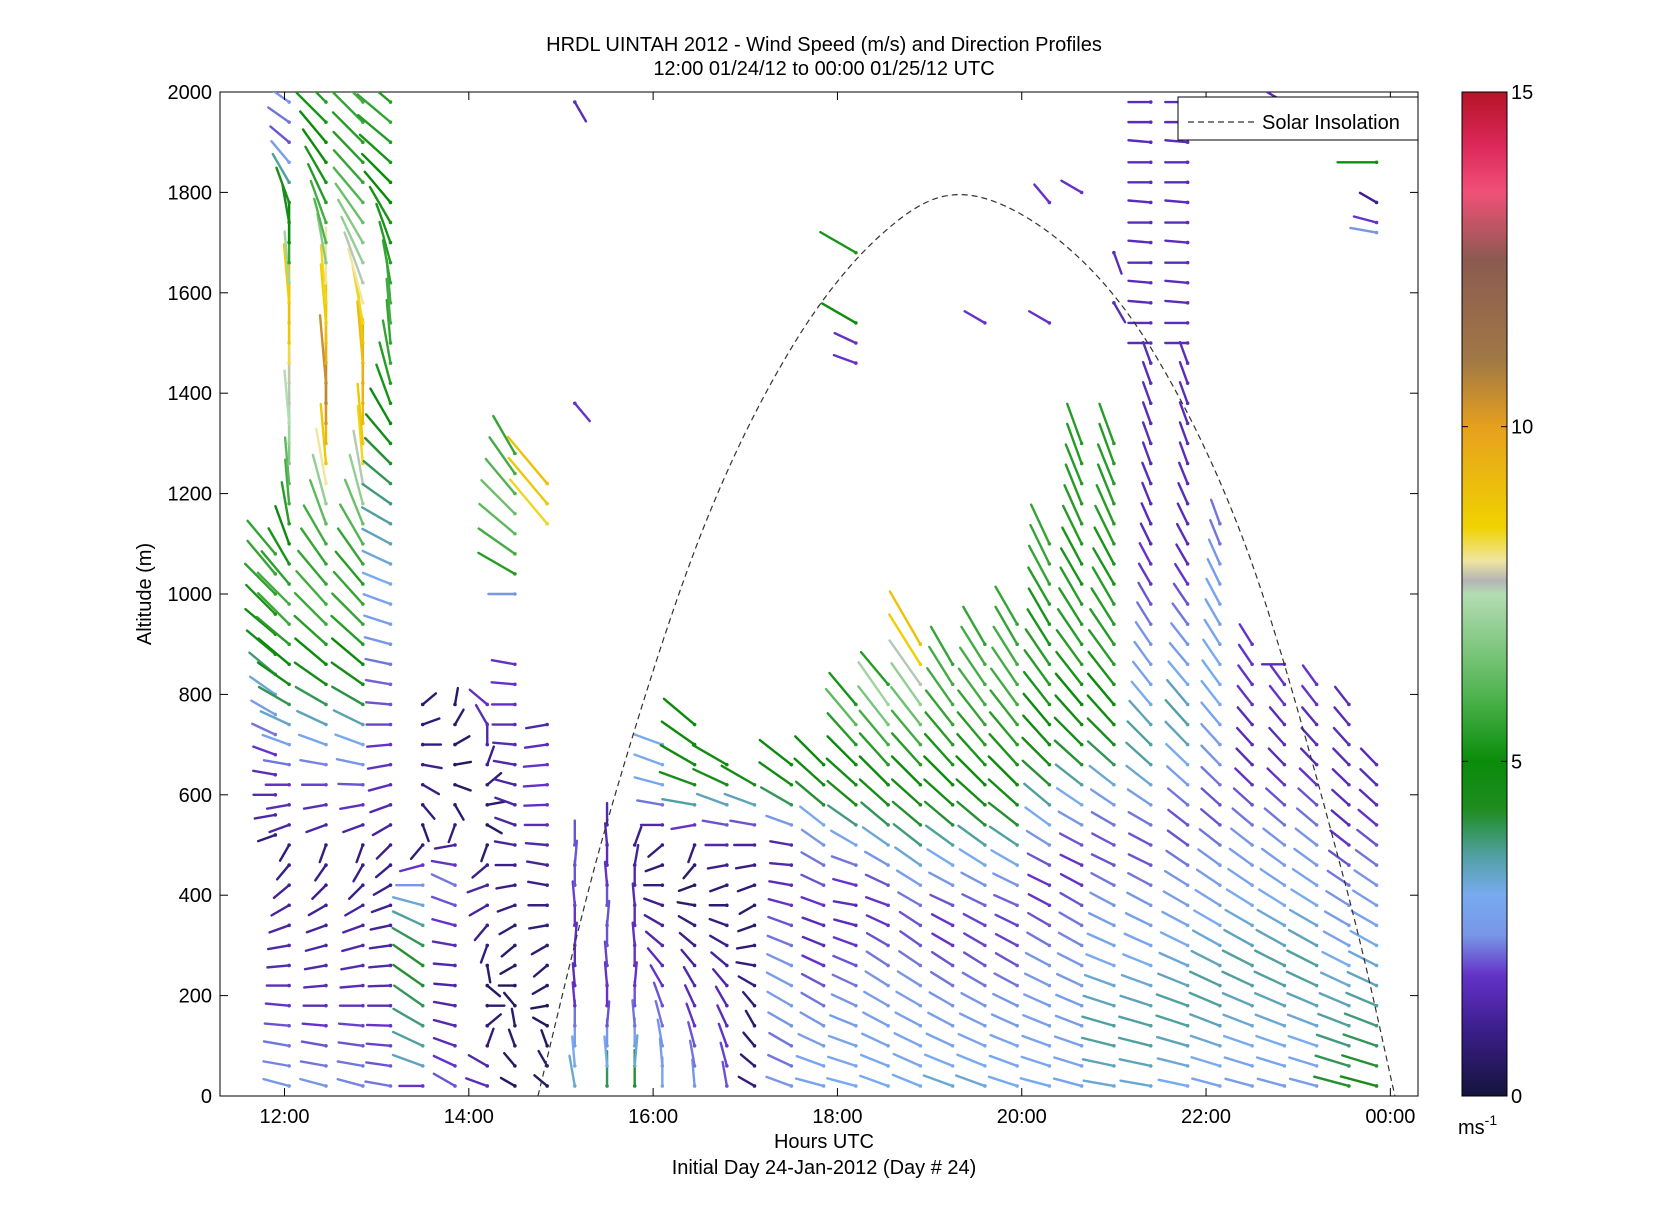  Describe the element at coordinates (1298, 118) in the screenshot. I see `legend-box` at that location.